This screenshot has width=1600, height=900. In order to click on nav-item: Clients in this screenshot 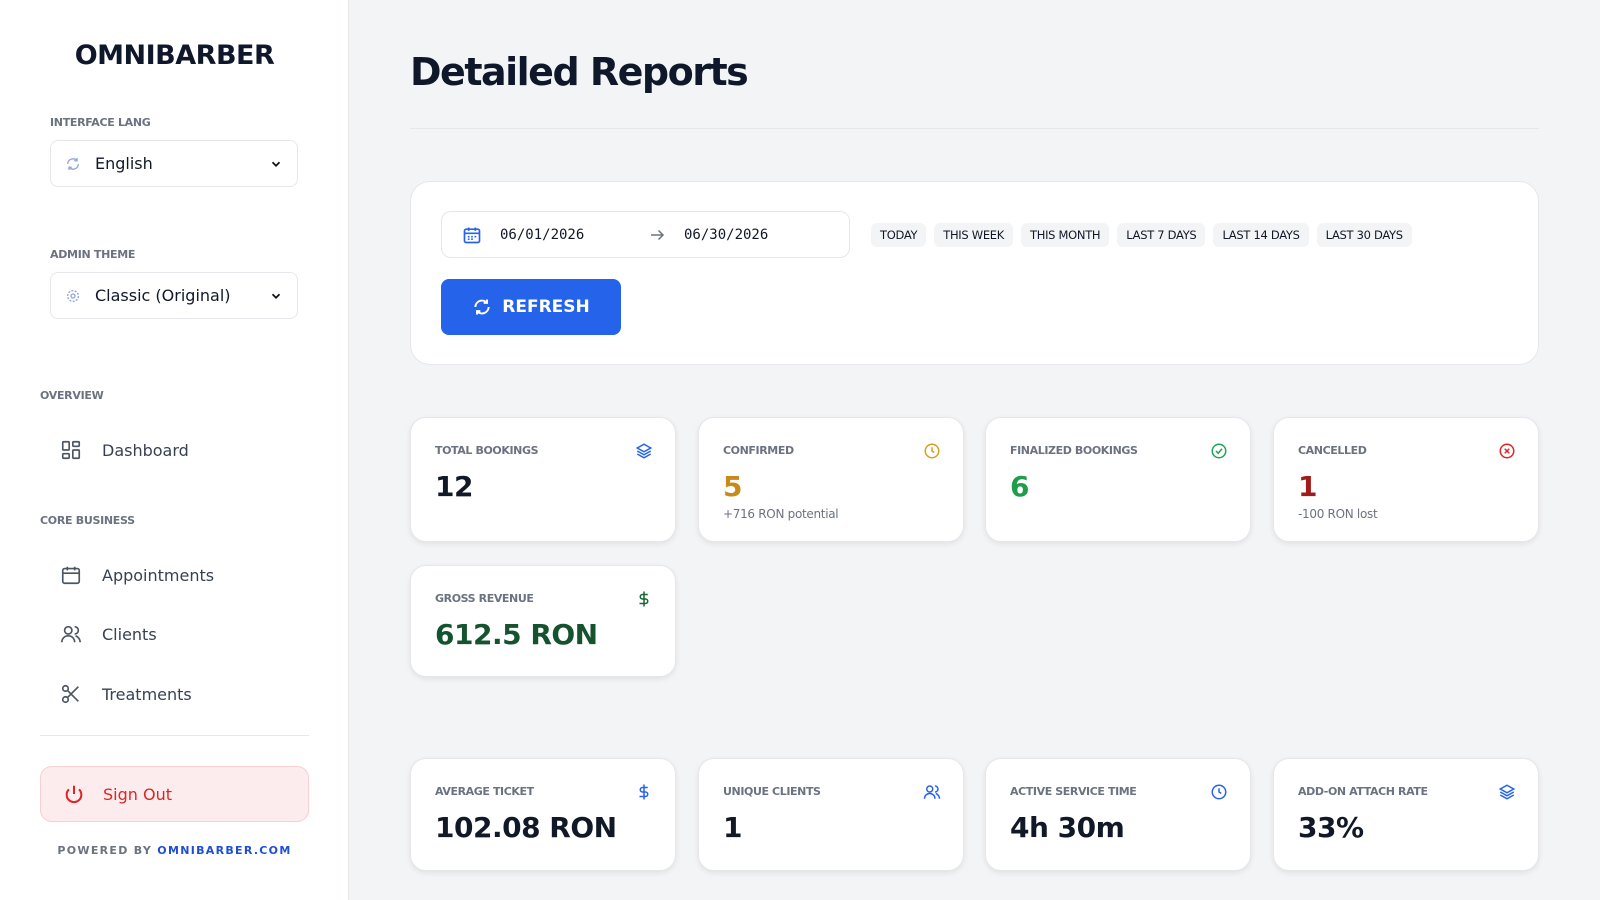, I will do `click(108, 634)`.